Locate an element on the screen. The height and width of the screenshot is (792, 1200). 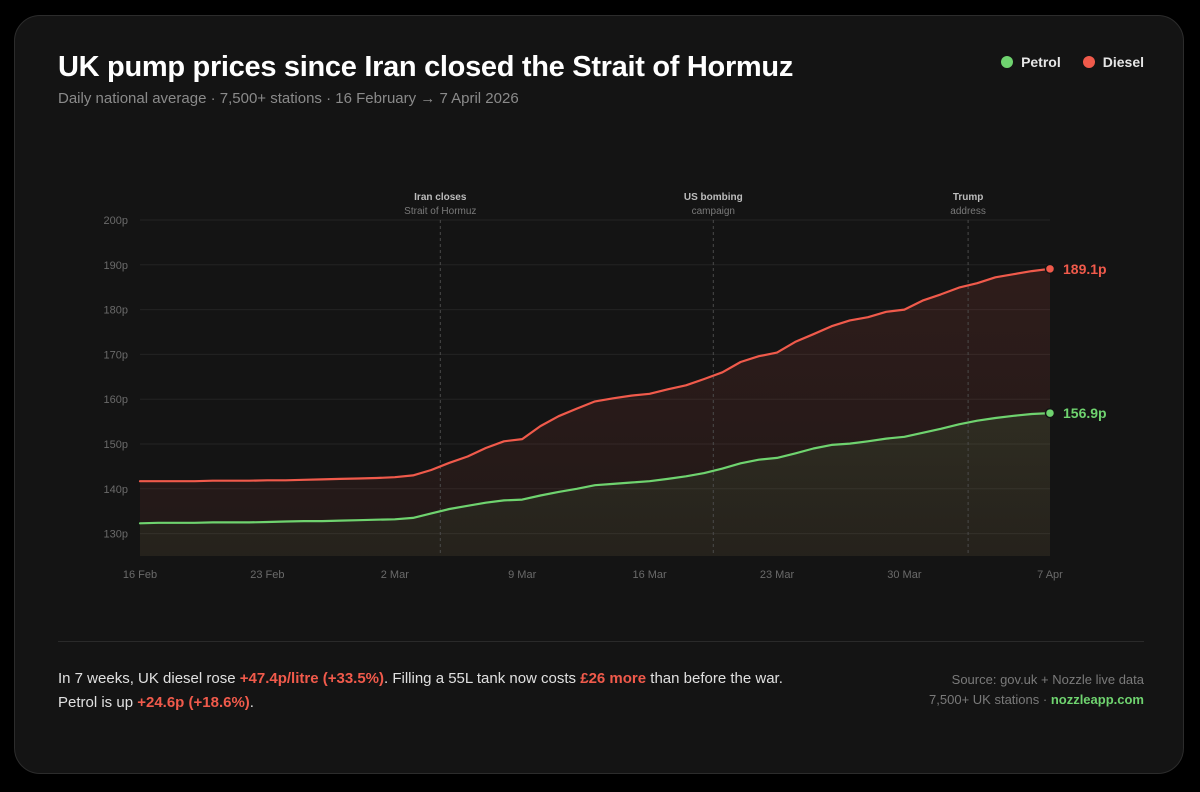
diesel-end-point is located at coordinates (1050, 269).